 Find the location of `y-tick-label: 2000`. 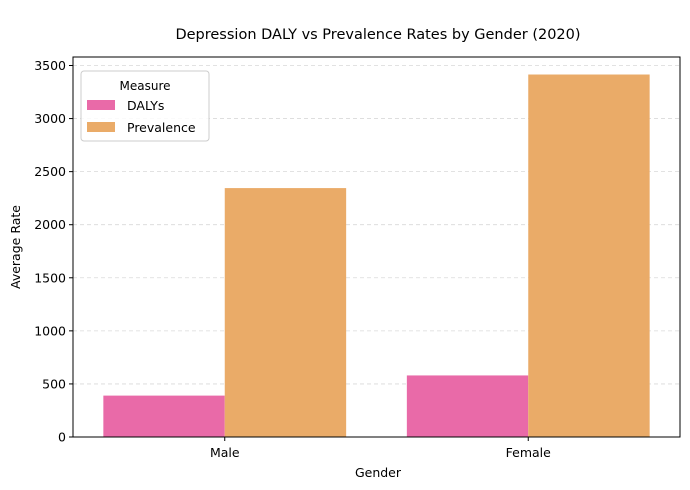

y-tick-label: 2000 is located at coordinates (50, 224).